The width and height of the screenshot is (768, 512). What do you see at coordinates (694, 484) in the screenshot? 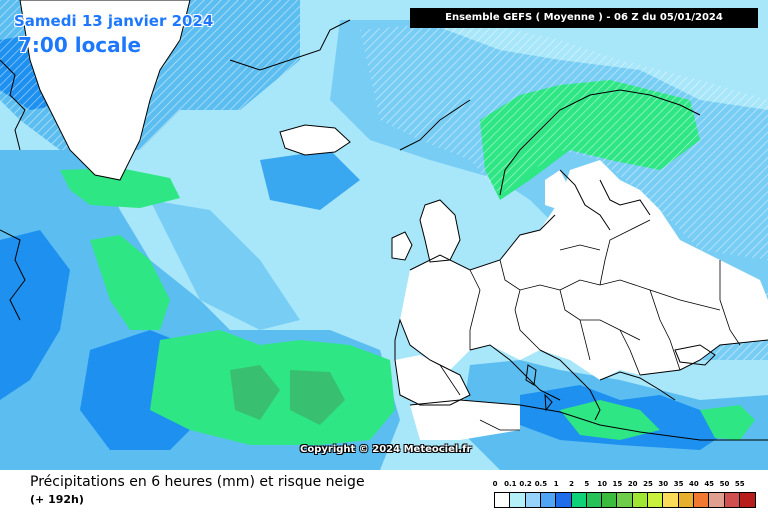
I see `legend-label: 40` at bounding box center [694, 484].